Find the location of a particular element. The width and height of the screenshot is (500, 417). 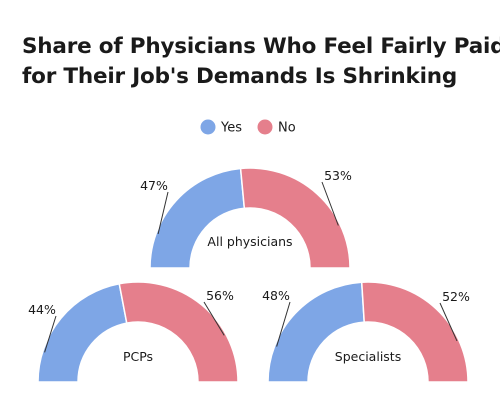

data-label-yes-all-physicians: 47% is located at coordinates (154, 185).